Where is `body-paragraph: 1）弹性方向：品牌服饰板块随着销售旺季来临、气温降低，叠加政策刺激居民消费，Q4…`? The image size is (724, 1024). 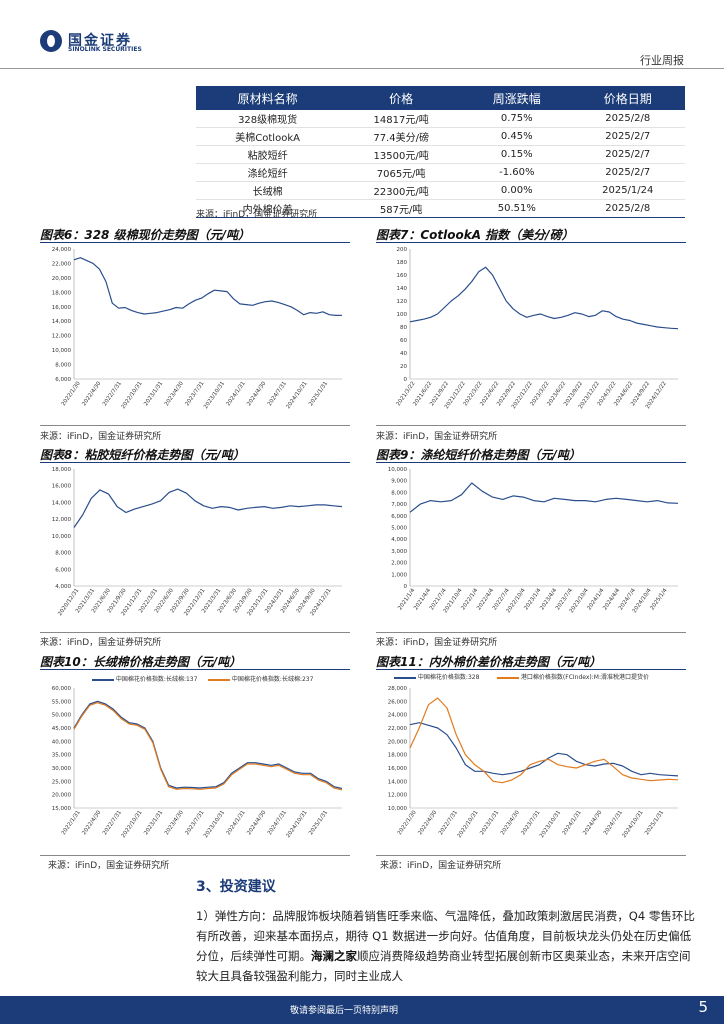
body-paragraph: 1）弹性方向：品牌服饰板块随着销售旺季来临、气温降低，叠加政策刺激居民消费，Q4… is located at coordinates (446, 946).